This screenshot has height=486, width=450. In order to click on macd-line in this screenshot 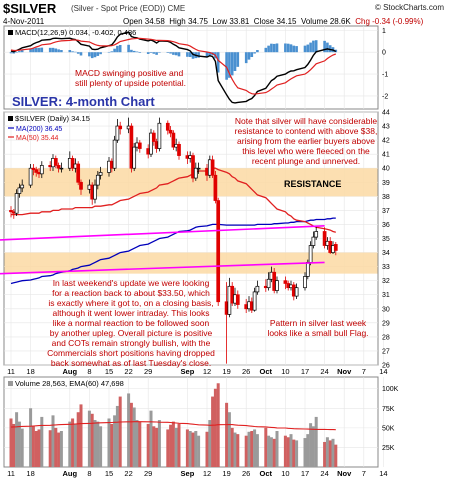, I will do `click(173, 67)`.